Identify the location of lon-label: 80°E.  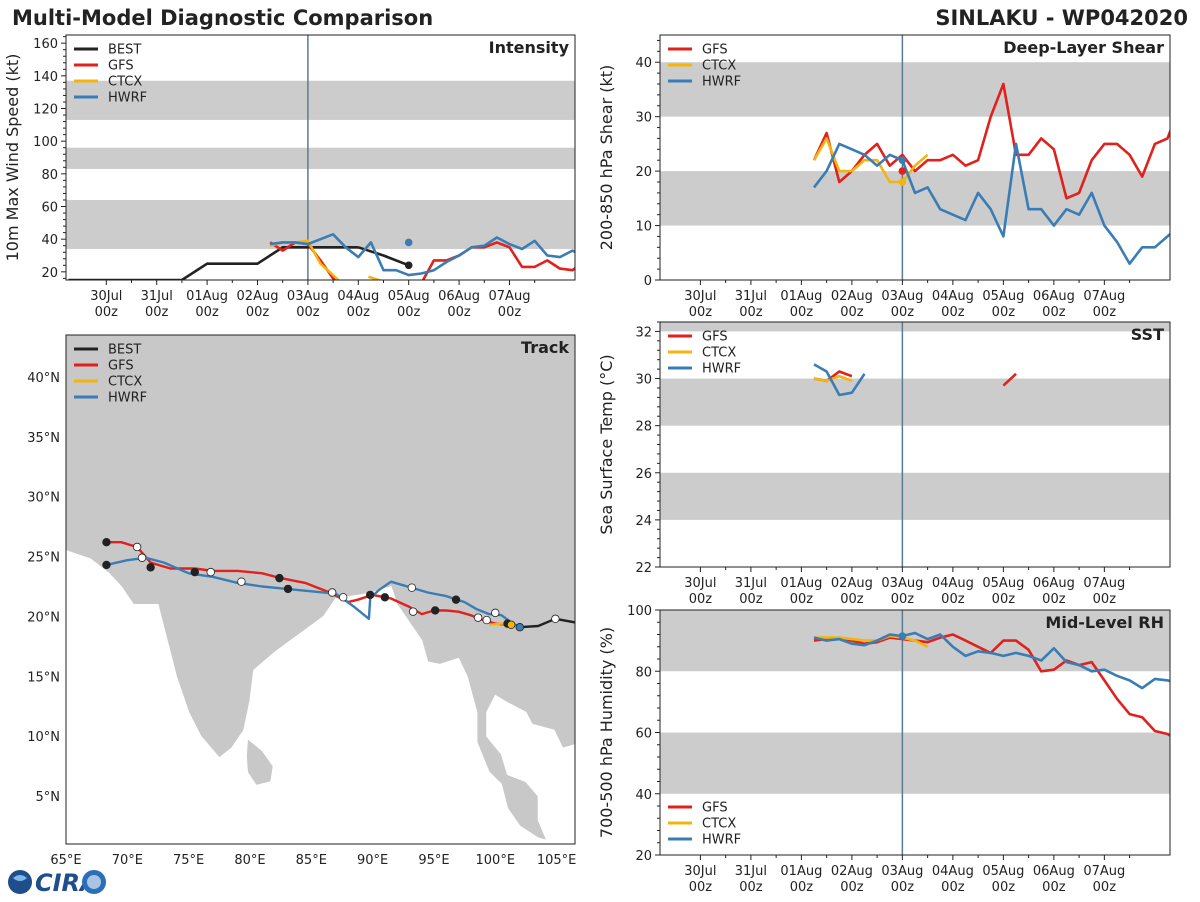
(249, 860).